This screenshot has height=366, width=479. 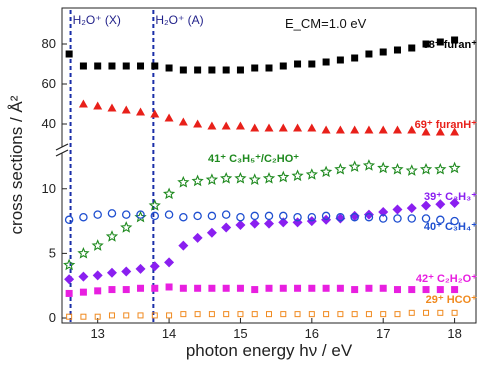 I want to click on x-axis-label: photon energy hν / eV, so click(x=269, y=350).